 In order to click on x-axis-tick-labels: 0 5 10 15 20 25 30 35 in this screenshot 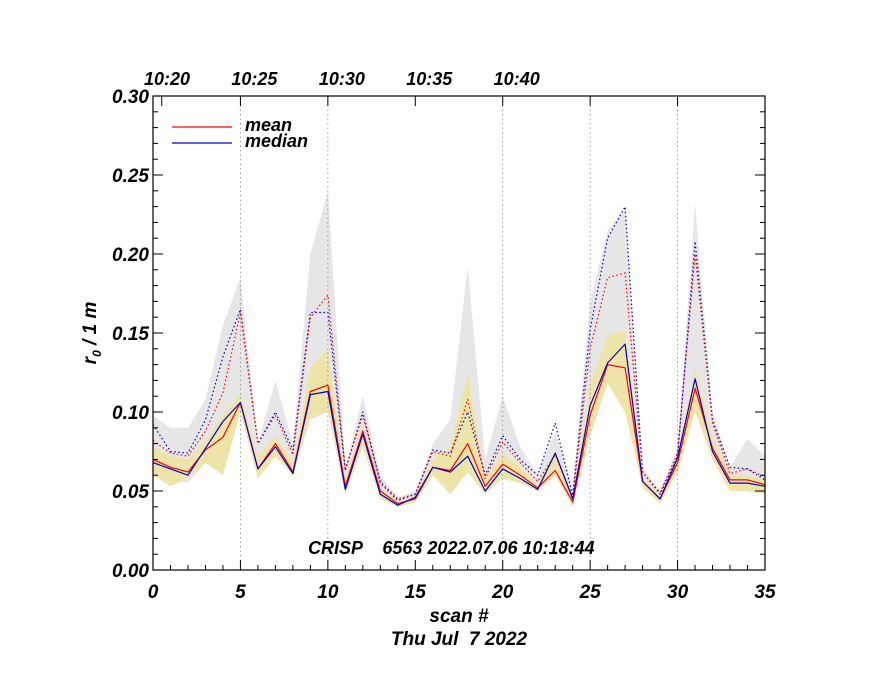, I will do `click(462, 592)`.